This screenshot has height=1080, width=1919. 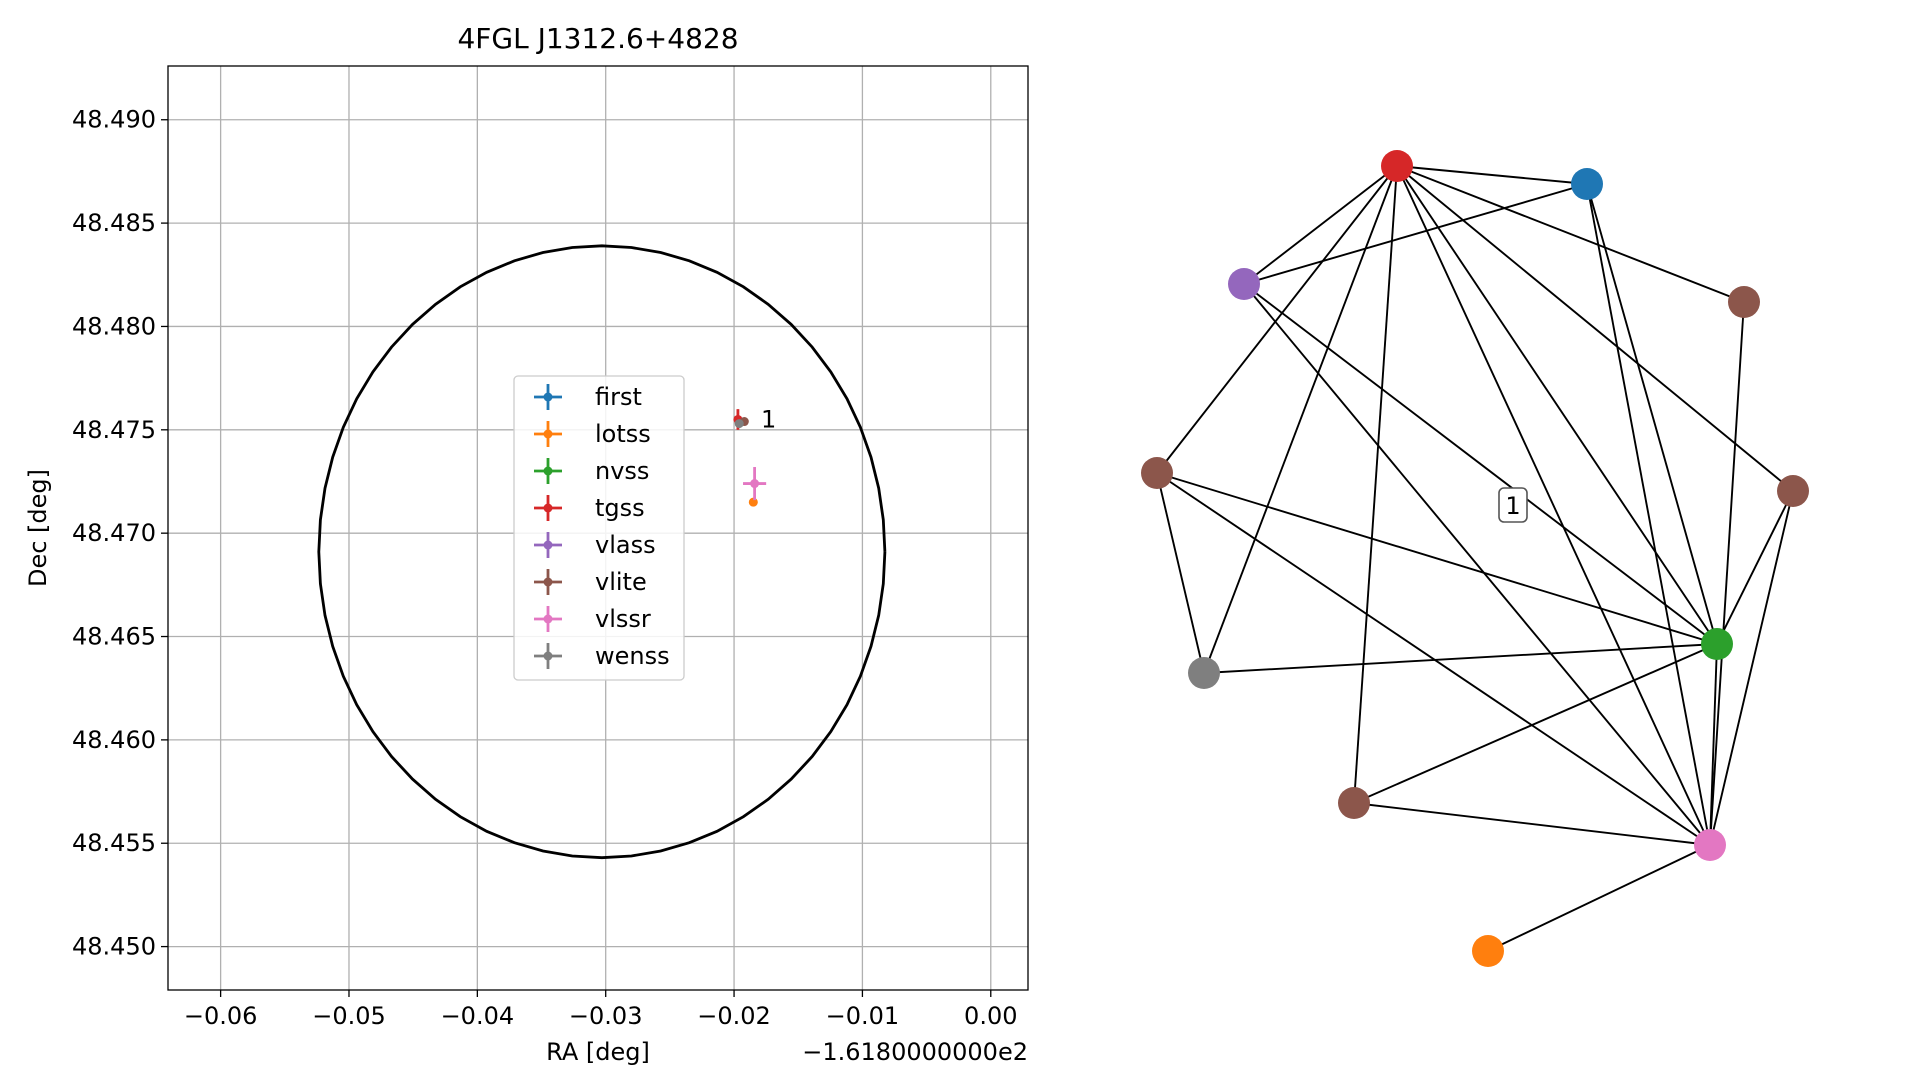 What do you see at coordinates (1793, 491) in the screenshot?
I see `network-node-vlite_b` at bounding box center [1793, 491].